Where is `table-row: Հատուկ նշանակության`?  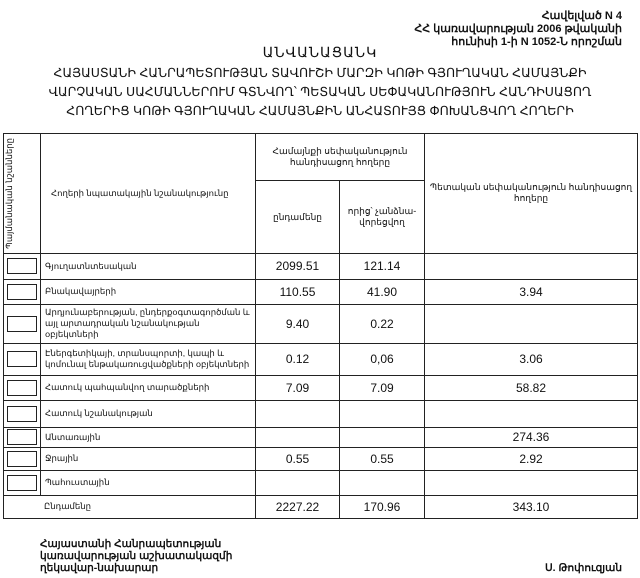
table-row: Հատուկ նշանակության is located at coordinates (320, 413).